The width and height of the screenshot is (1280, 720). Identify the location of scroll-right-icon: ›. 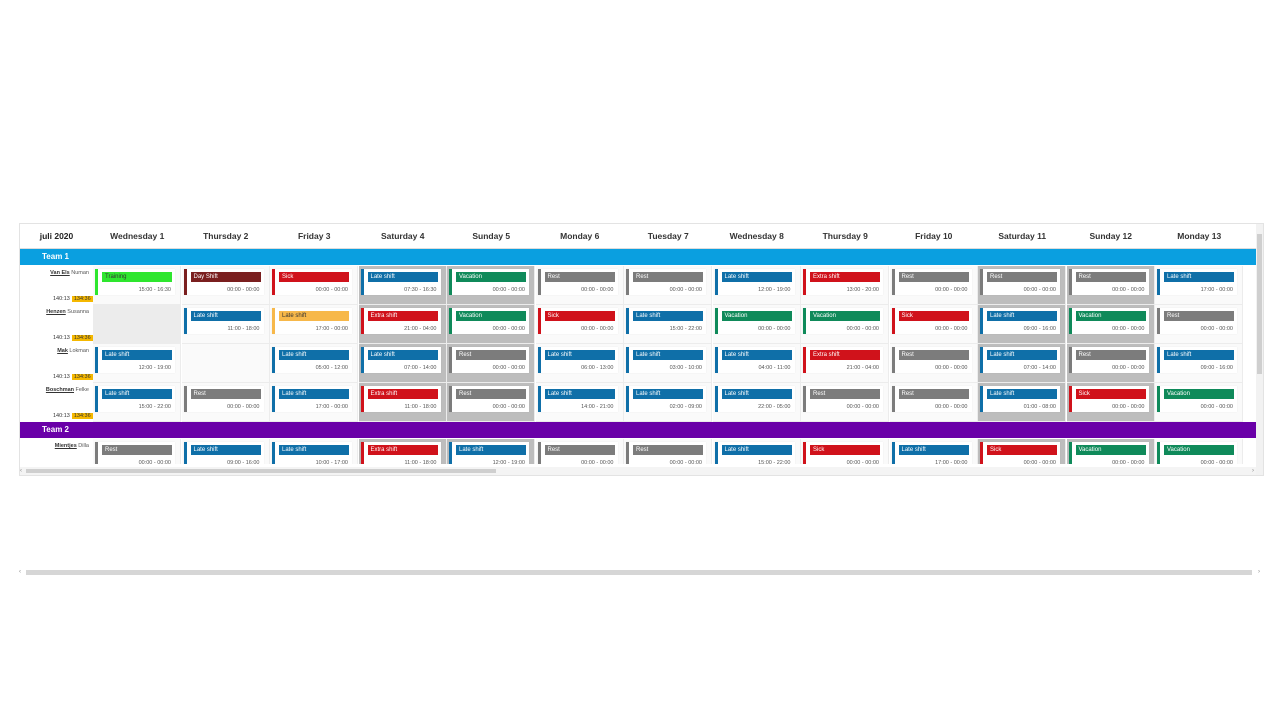
(1253, 471).